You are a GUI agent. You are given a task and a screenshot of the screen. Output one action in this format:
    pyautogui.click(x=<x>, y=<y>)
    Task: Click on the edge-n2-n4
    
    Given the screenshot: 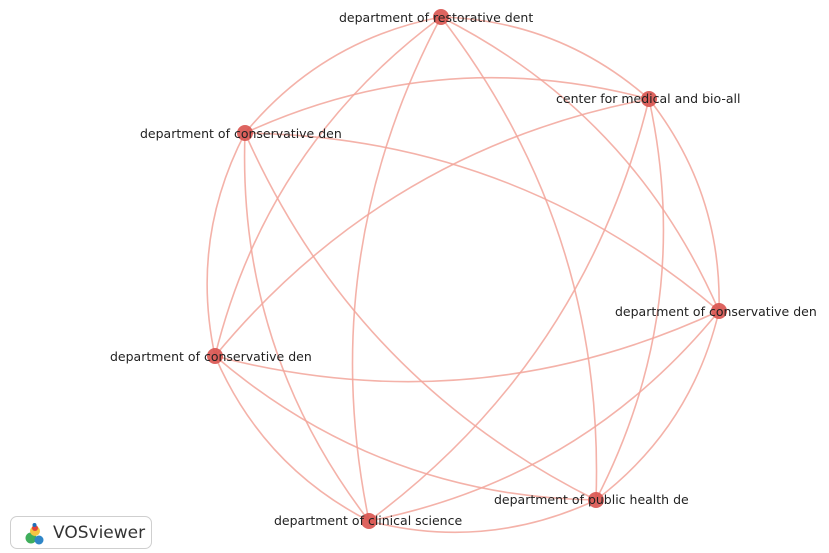 What is the action you would take?
    pyautogui.click(x=684, y=205)
    